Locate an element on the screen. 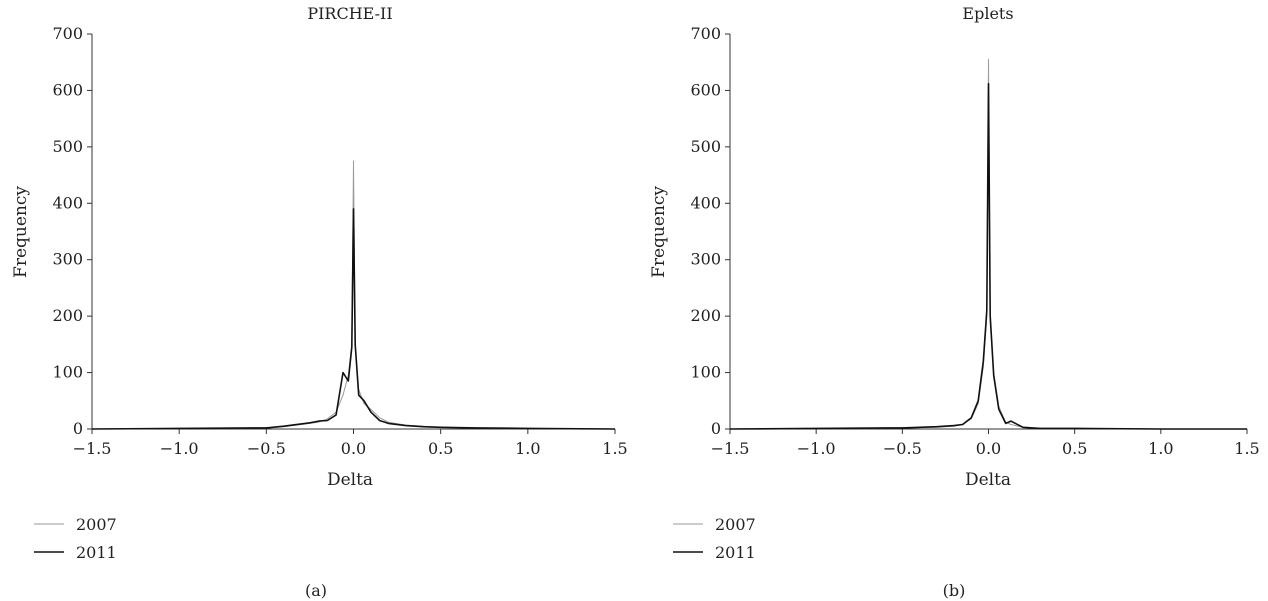 Image resolution: width=1268 pixels, height=601 pixels. panel-caption: (a) is located at coordinates (316, 590).